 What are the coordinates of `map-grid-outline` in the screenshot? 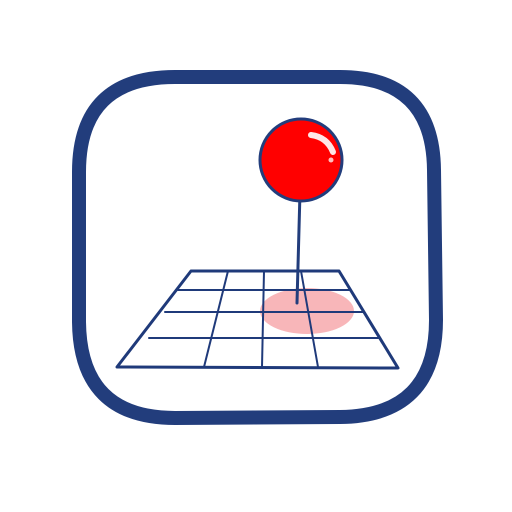 It's located at (257, 319).